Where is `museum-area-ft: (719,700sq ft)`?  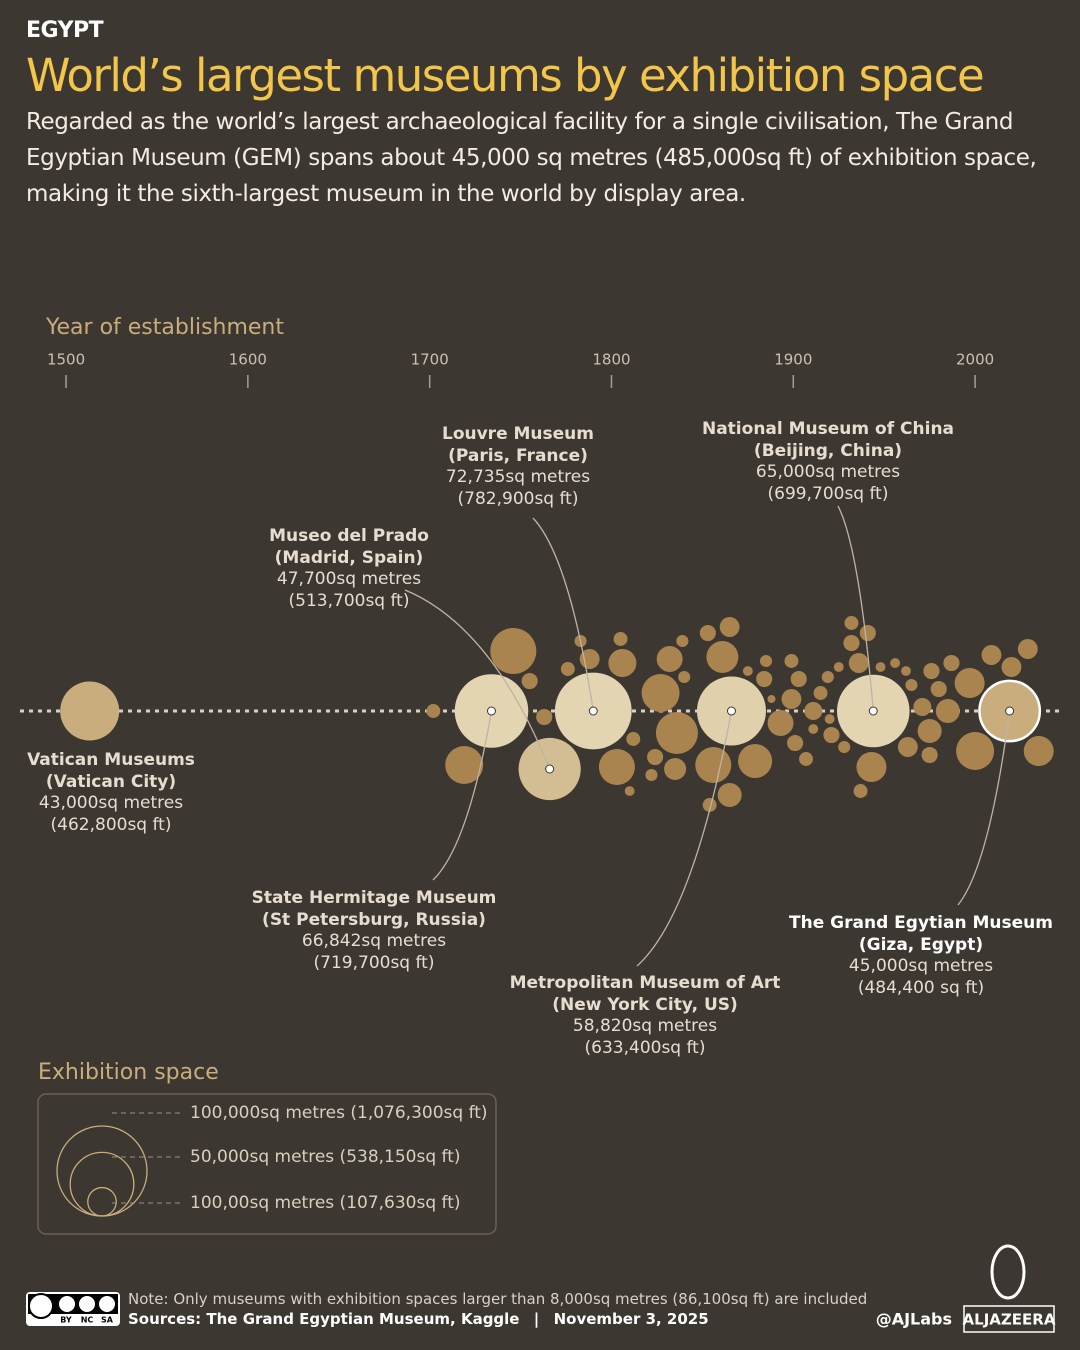
museum-area-ft: (719,700sq ft) is located at coordinates (374, 963).